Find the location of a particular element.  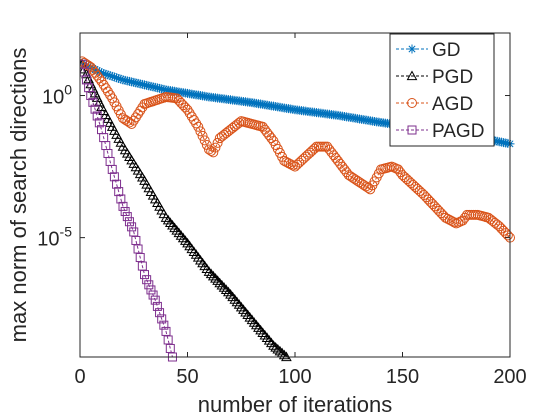

legend-box is located at coordinates (442, 90).